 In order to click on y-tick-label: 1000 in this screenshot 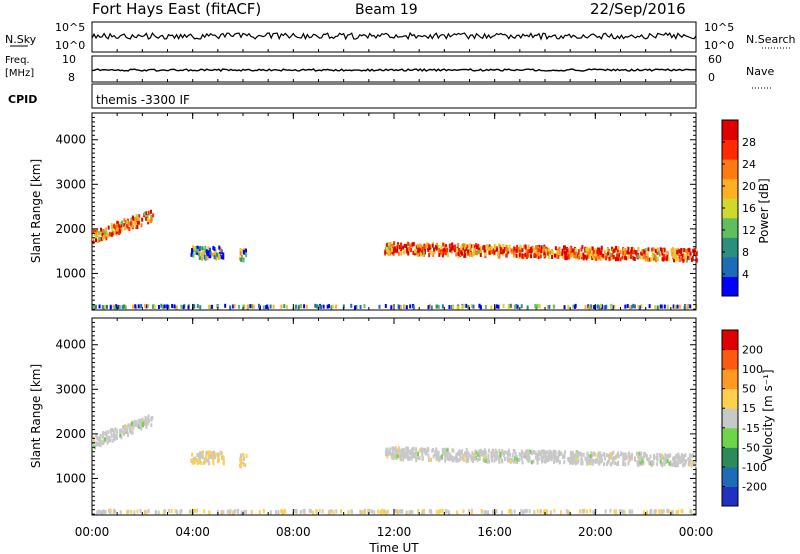, I will do `click(70, 478)`.